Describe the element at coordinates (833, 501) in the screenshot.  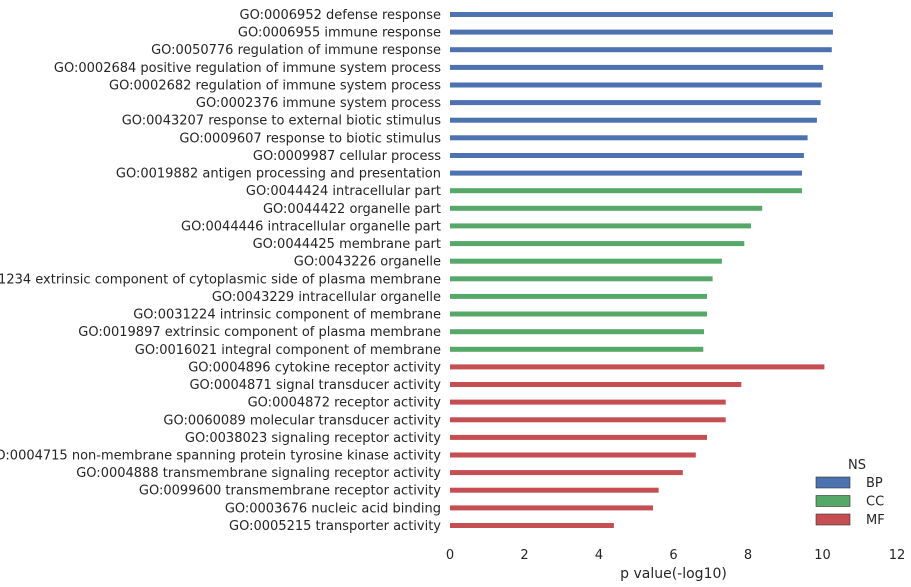
I see `legend-swatch-cc` at that location.